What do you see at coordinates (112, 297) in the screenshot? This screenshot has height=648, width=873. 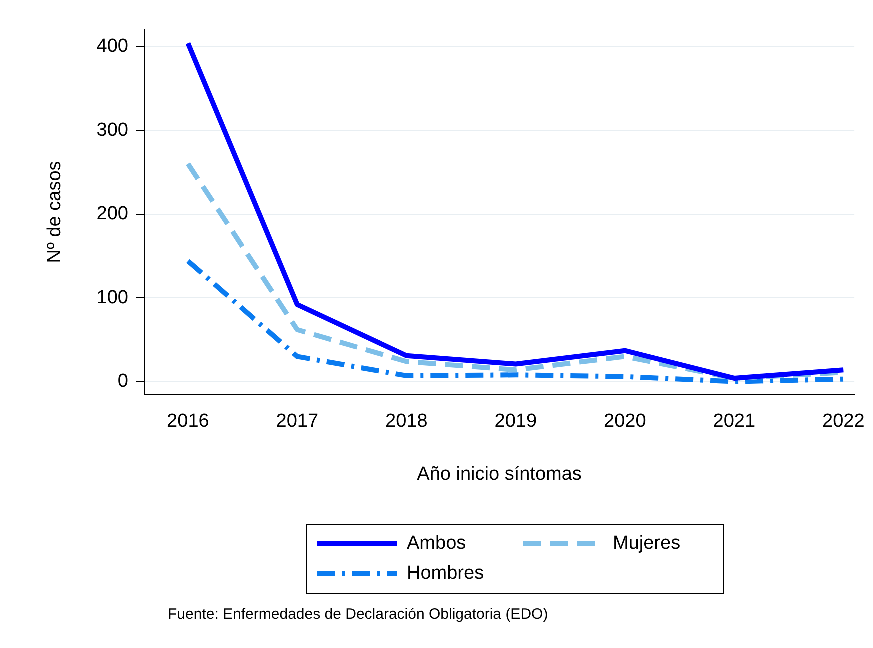 I see `y-tick-label: 100` at bounding box center [112, 297].